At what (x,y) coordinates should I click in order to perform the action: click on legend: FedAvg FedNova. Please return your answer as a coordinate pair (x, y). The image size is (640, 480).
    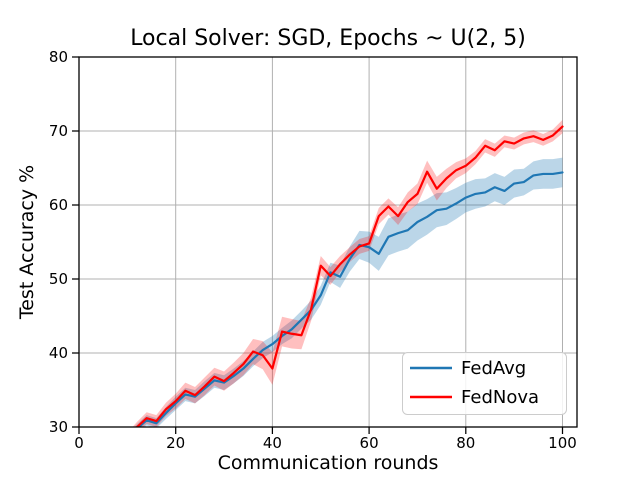
    Looking at the image, I should click on (484, 383).